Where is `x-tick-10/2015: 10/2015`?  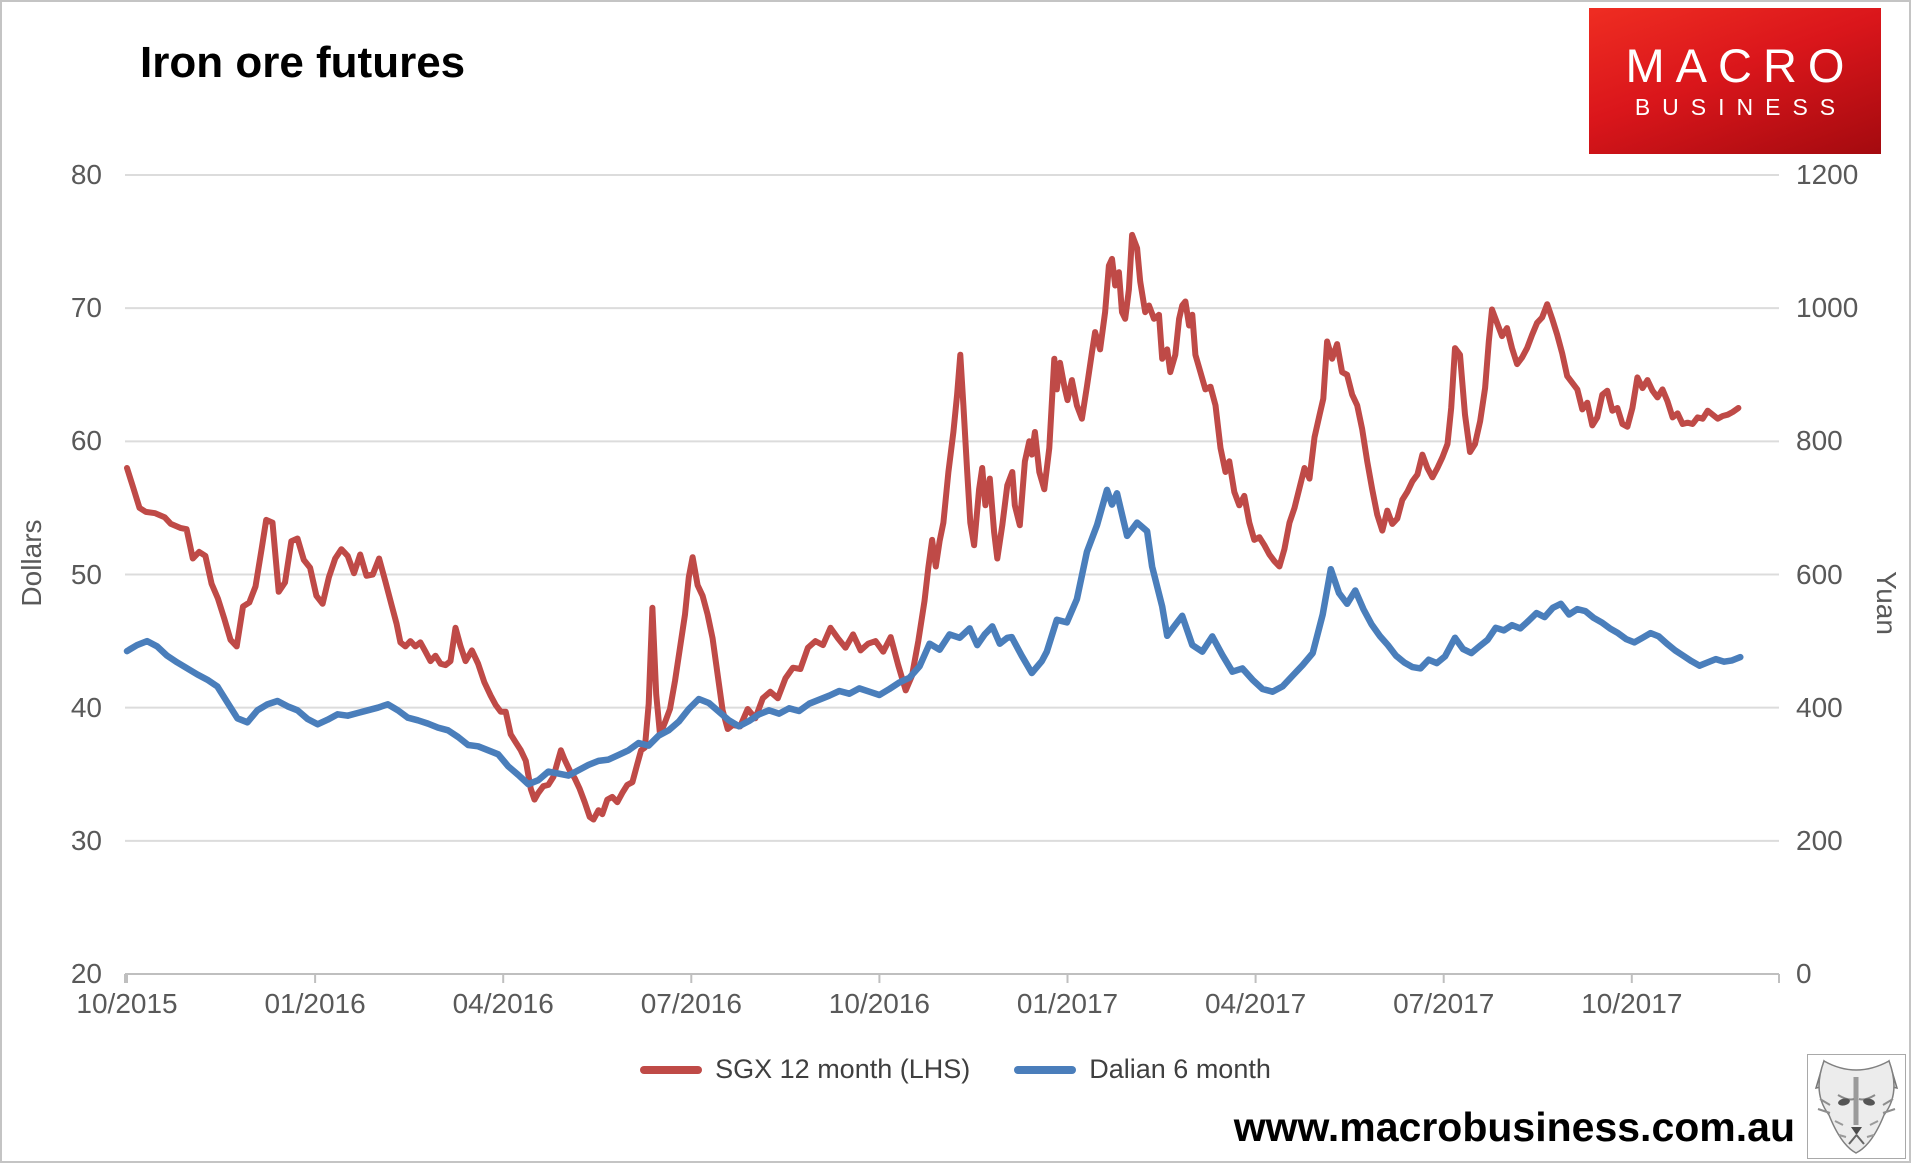
x-tick-10/2015: 10/2015 is located at coordinates (127, 1003).